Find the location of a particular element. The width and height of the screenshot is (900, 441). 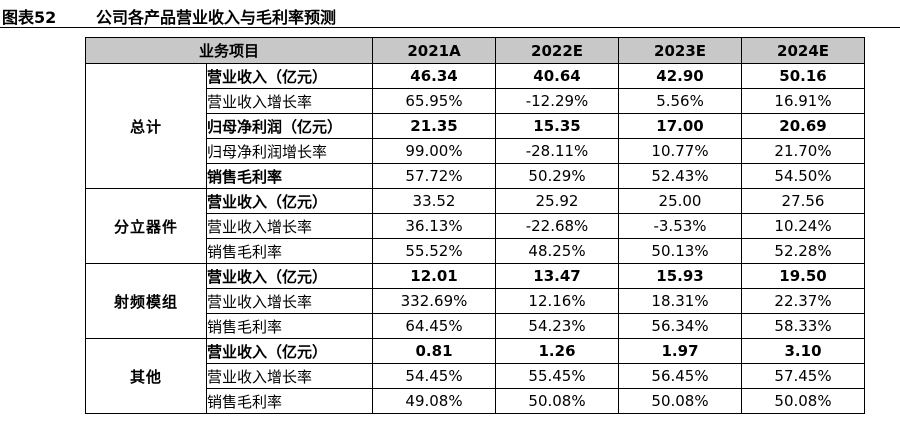

value-cell: 21.35 is located at coordinates (434, 126).